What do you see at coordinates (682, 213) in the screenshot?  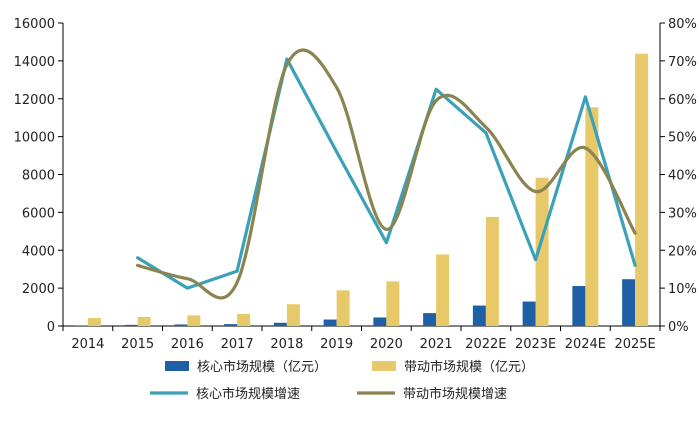 I see `right-tick-label: 30%` at bounding box center [682, 213].